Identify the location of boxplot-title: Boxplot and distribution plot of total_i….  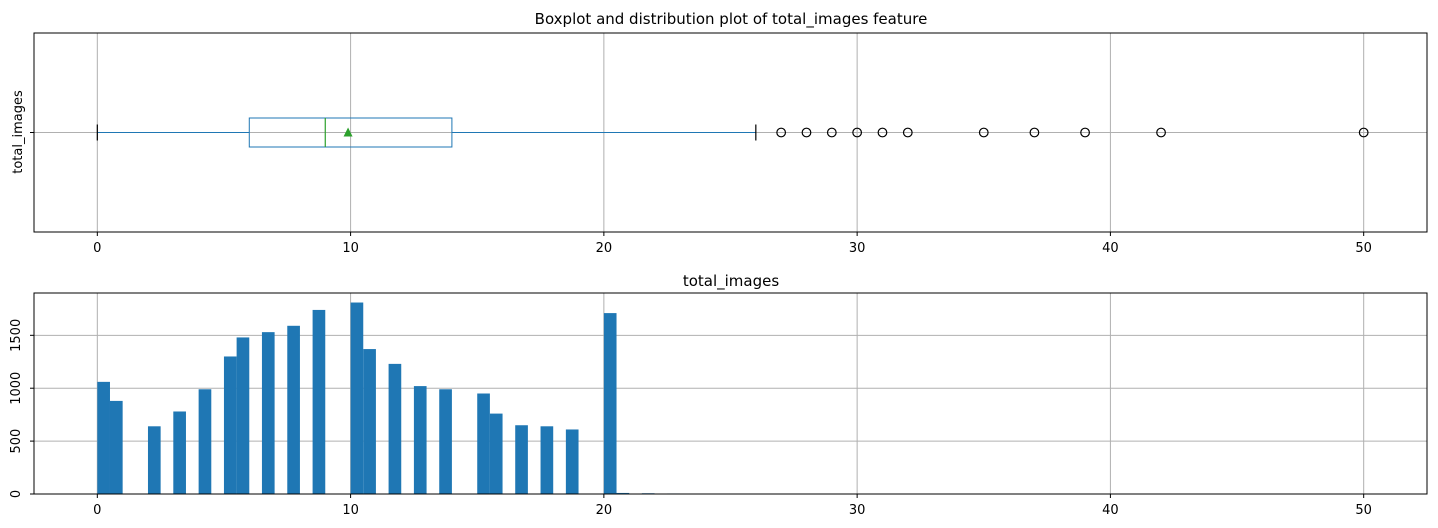
(731, 19).